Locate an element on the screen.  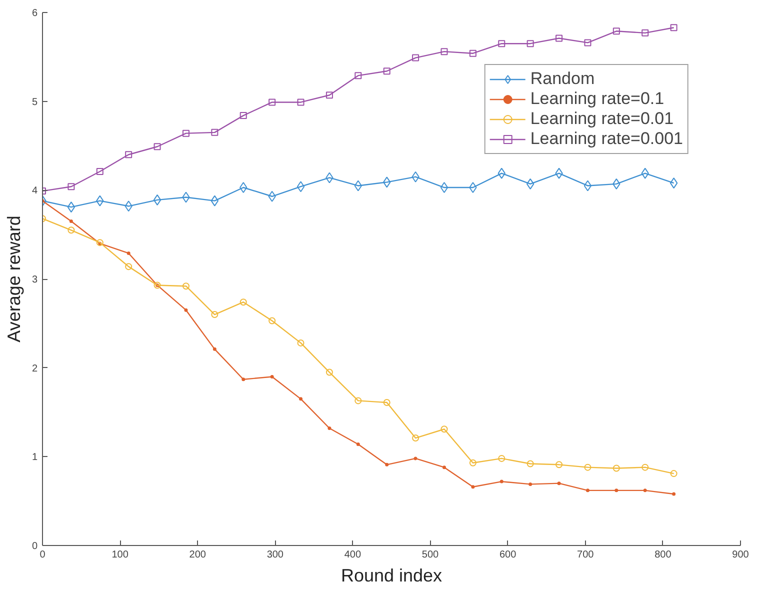
x-tick-label: 500 is located at coordinates (431, 555).